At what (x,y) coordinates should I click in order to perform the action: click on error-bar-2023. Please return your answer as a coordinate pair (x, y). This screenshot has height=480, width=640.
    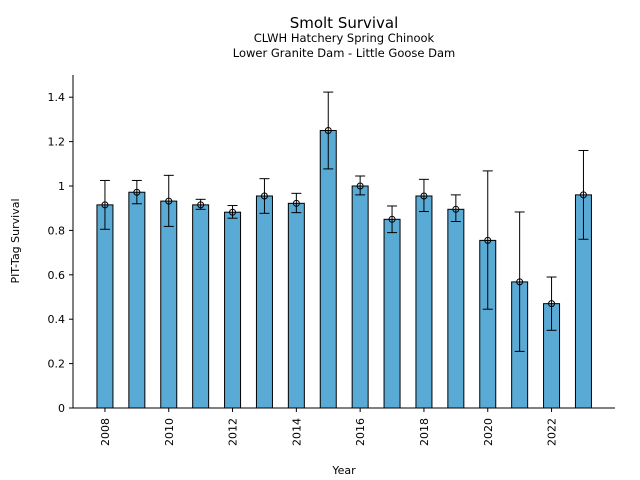
    Looking at the image, I should click on (583, 194).